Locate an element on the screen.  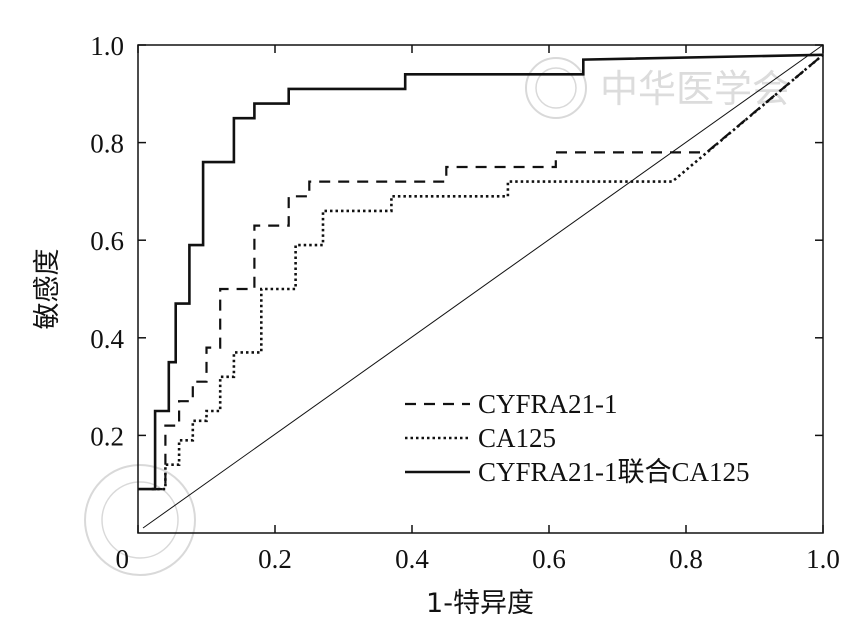
legend-label: CA125 is located at coordinates (517, 438).